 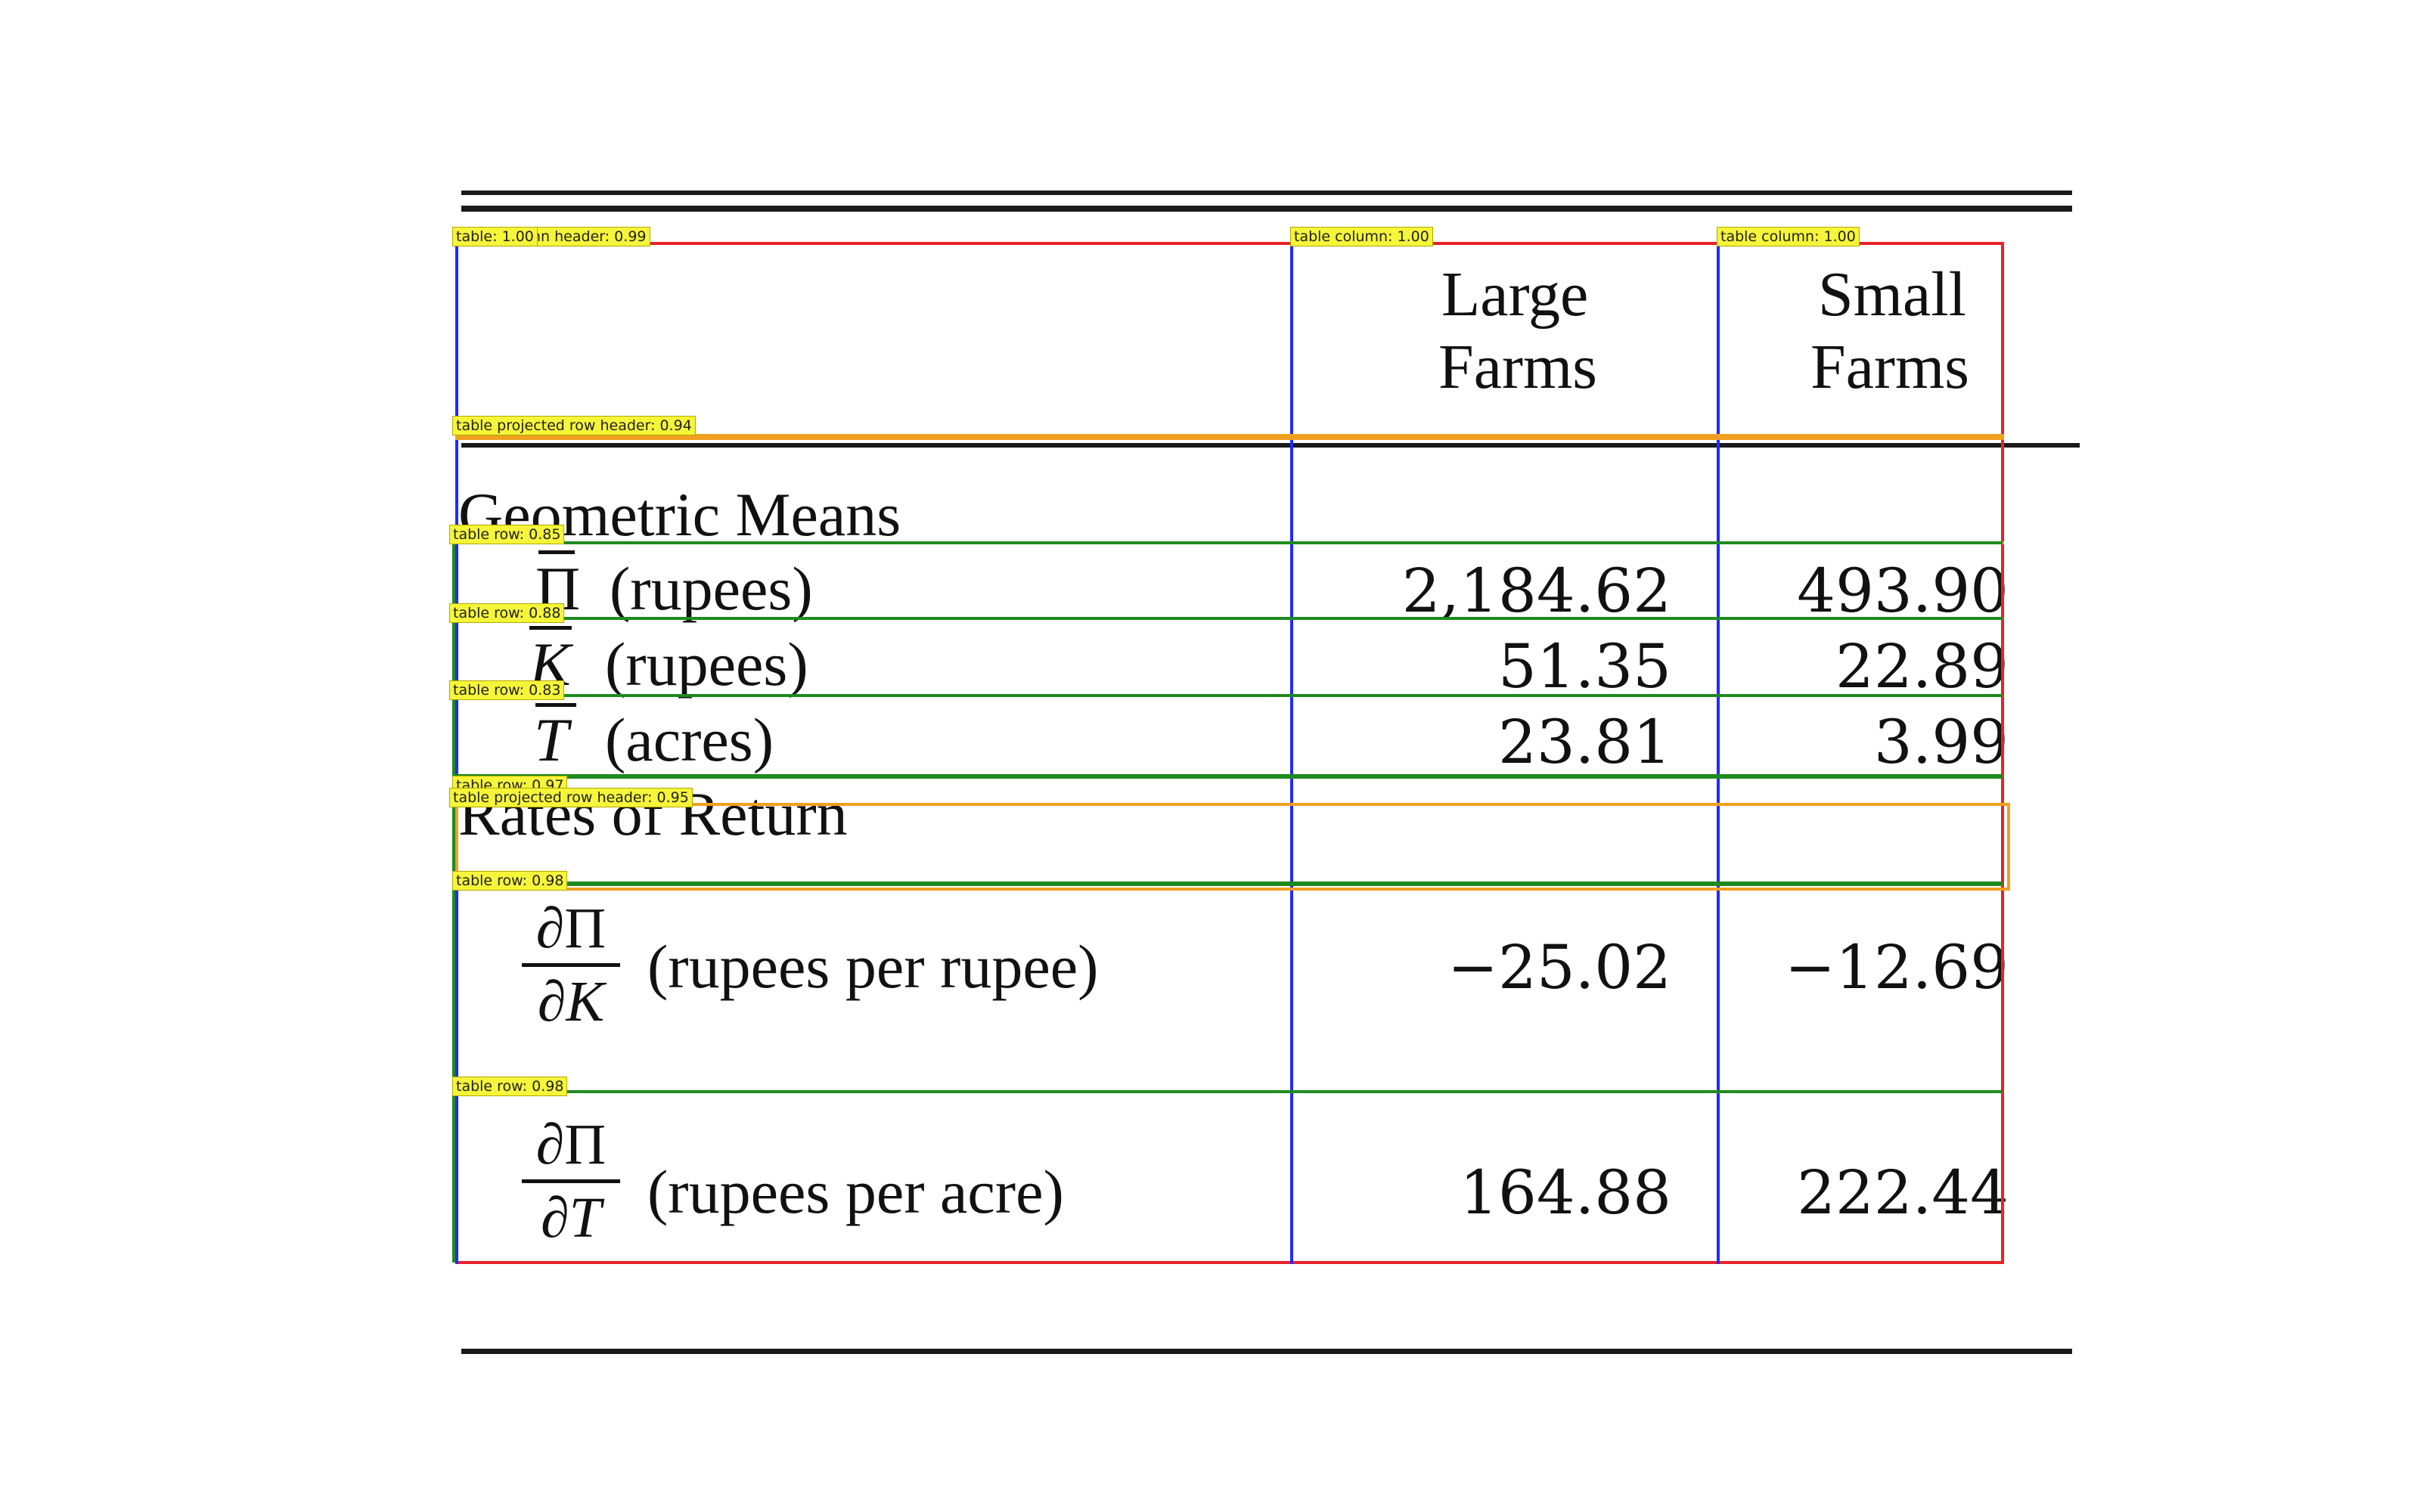 I want to click on label-row-6: table row: 0.98, so click(x=510, y=1086).